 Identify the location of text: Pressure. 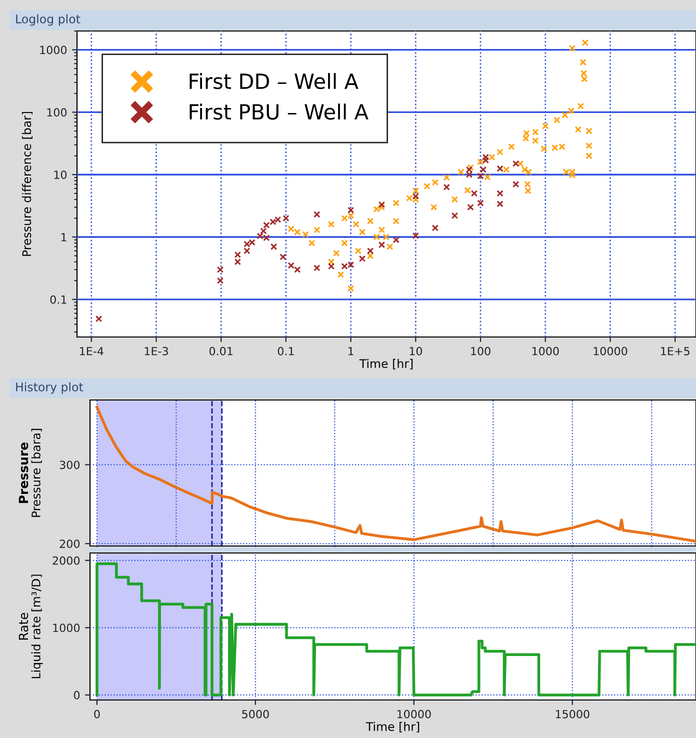
(23, 472).